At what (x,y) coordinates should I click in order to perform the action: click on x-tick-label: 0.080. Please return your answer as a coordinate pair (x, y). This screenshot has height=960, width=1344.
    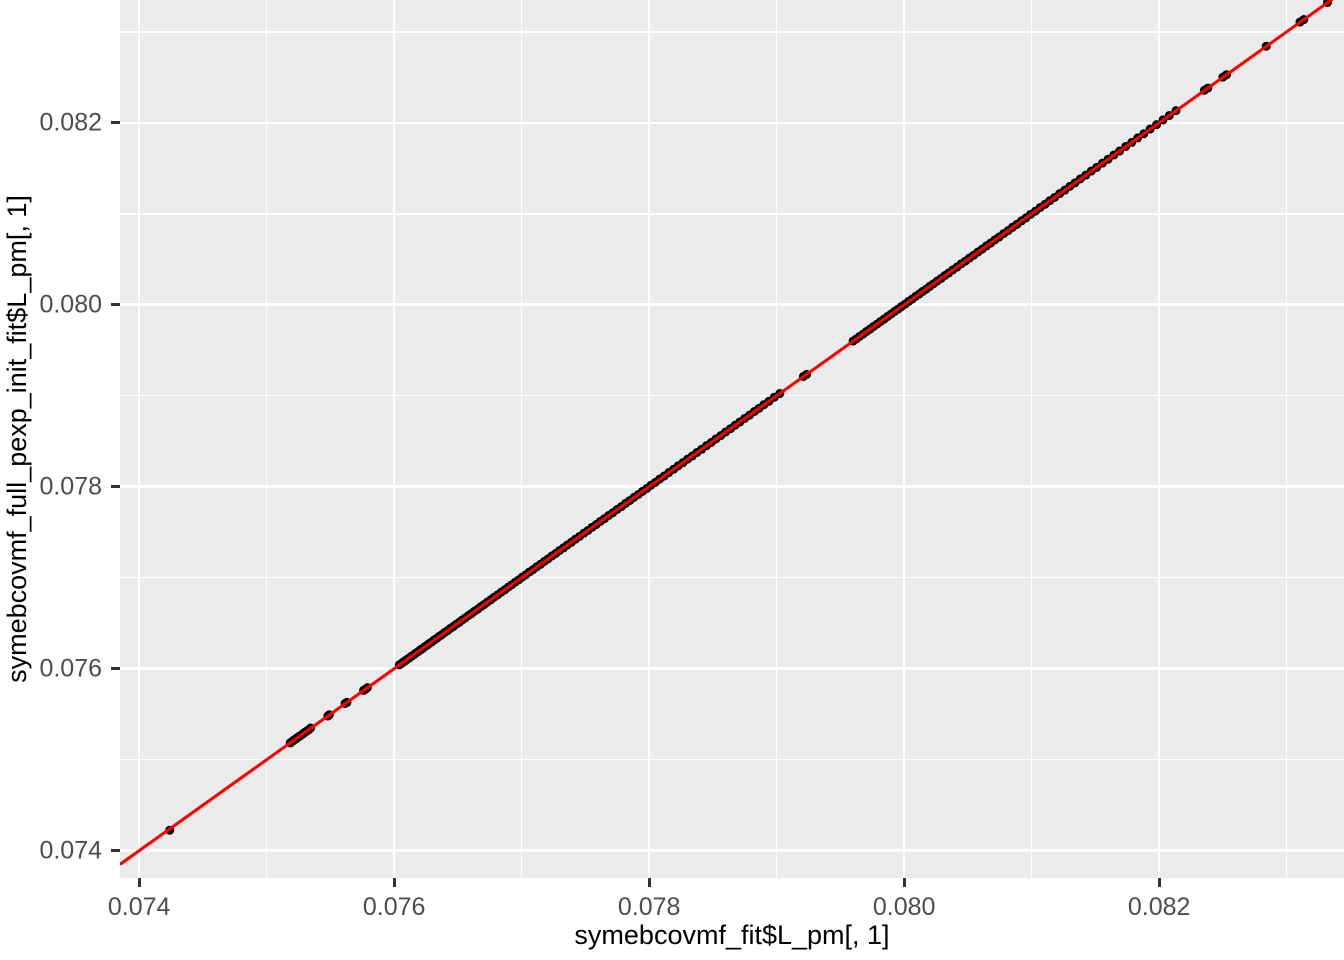
    Looking at the image, I should click on (904, 907).